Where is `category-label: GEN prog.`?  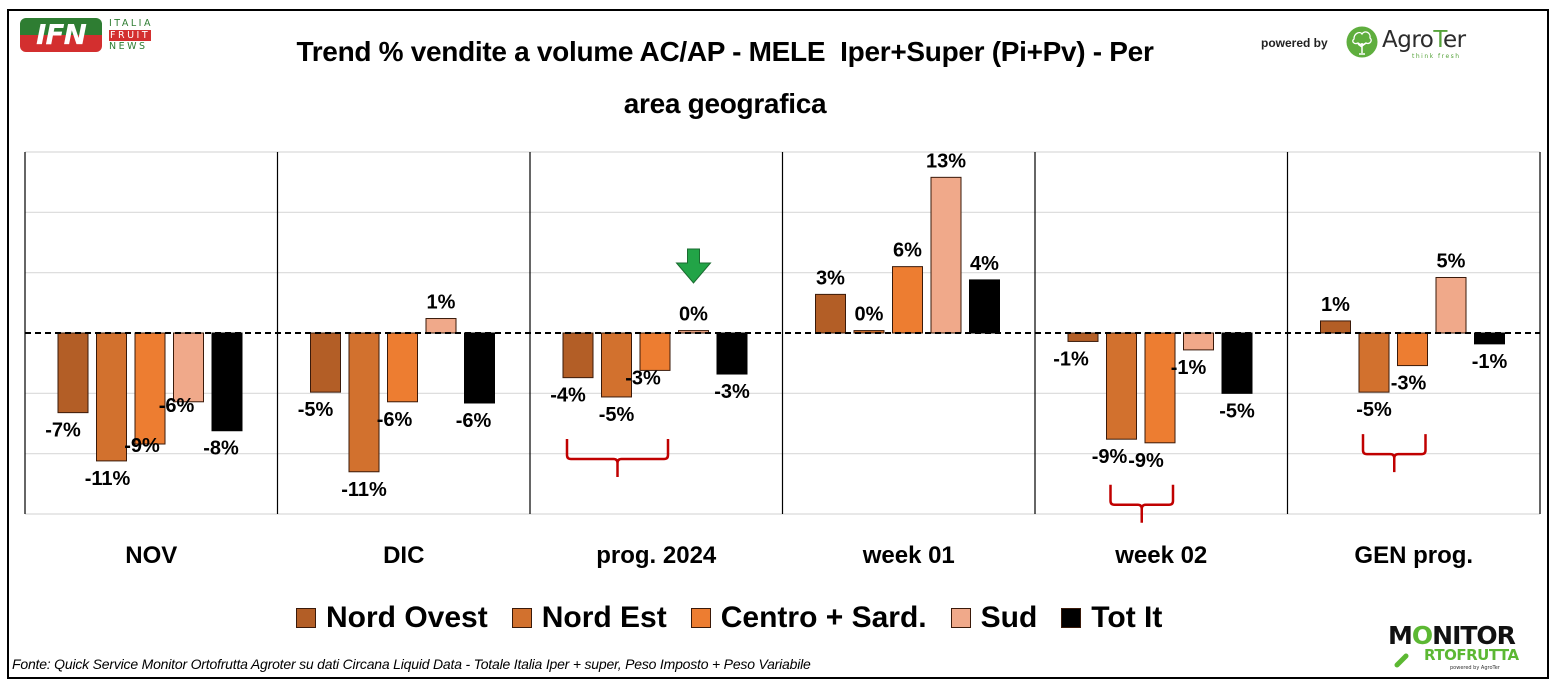 category-label: GEN prog. is located at coordinates (1413, 555).